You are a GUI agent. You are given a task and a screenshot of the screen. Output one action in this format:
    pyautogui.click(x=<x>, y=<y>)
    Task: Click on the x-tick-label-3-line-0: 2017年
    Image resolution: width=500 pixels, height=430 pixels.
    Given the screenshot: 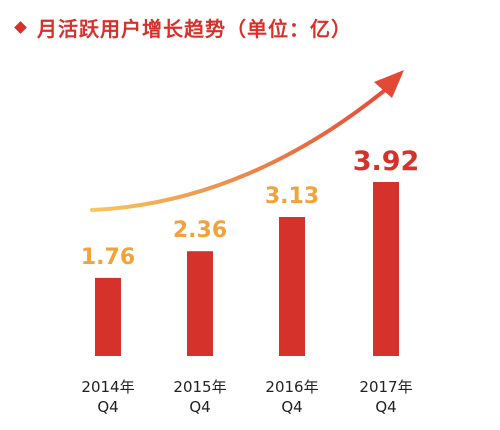 What is the action you would take?
    pyautogui.click(x=385, y=387)
    